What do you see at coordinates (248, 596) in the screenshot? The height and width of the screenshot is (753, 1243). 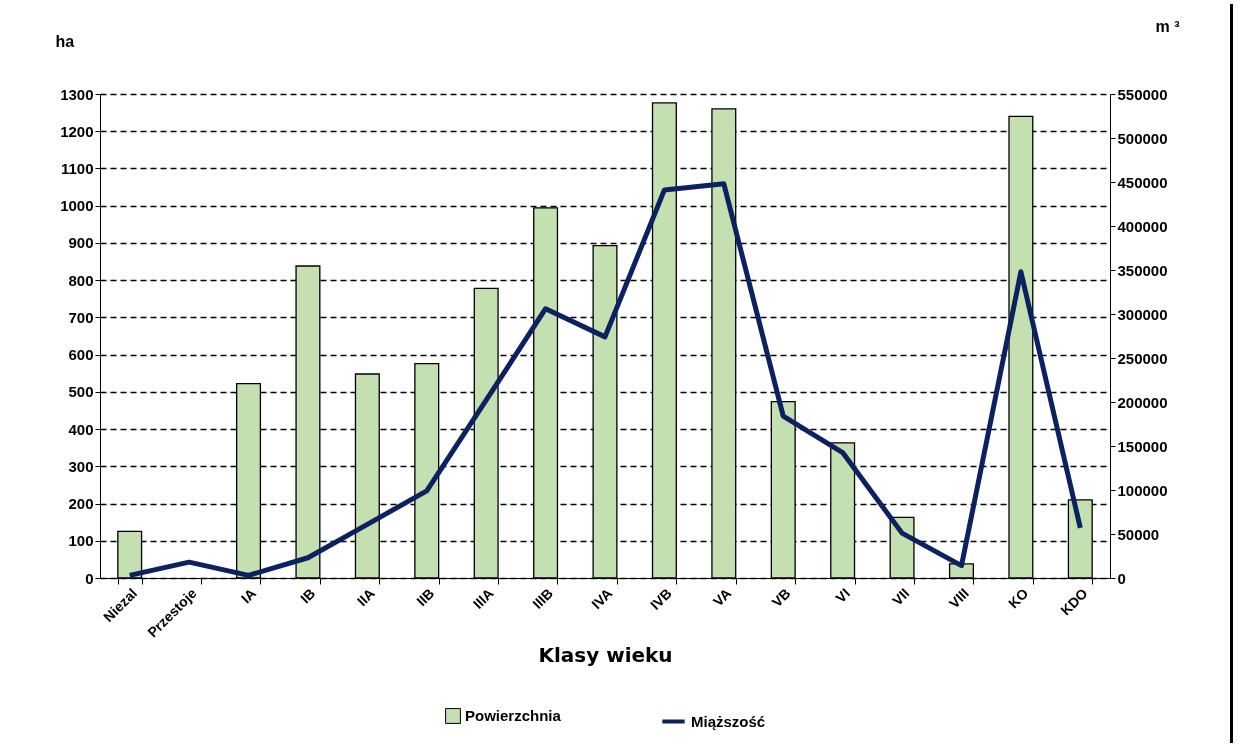 I see `x-tick-label: IA` at bounding box center [248, 596].